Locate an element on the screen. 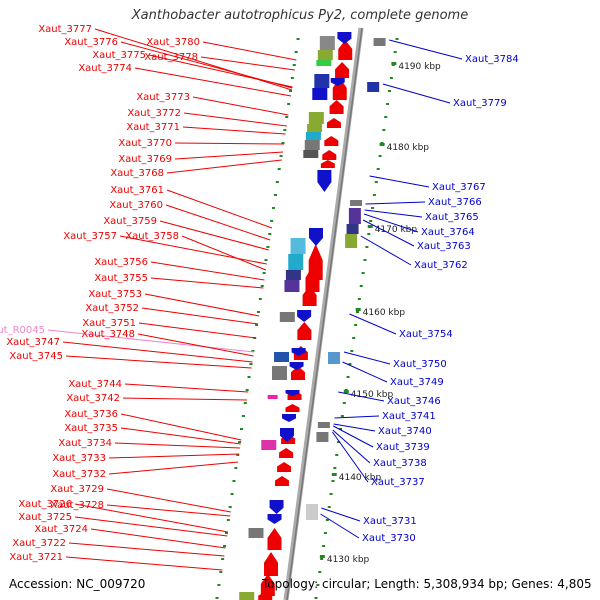 This screenshot has height=600, width=600. gene-label-xaut-3766: Xaut_3766 is located at coordinates (455, 202).